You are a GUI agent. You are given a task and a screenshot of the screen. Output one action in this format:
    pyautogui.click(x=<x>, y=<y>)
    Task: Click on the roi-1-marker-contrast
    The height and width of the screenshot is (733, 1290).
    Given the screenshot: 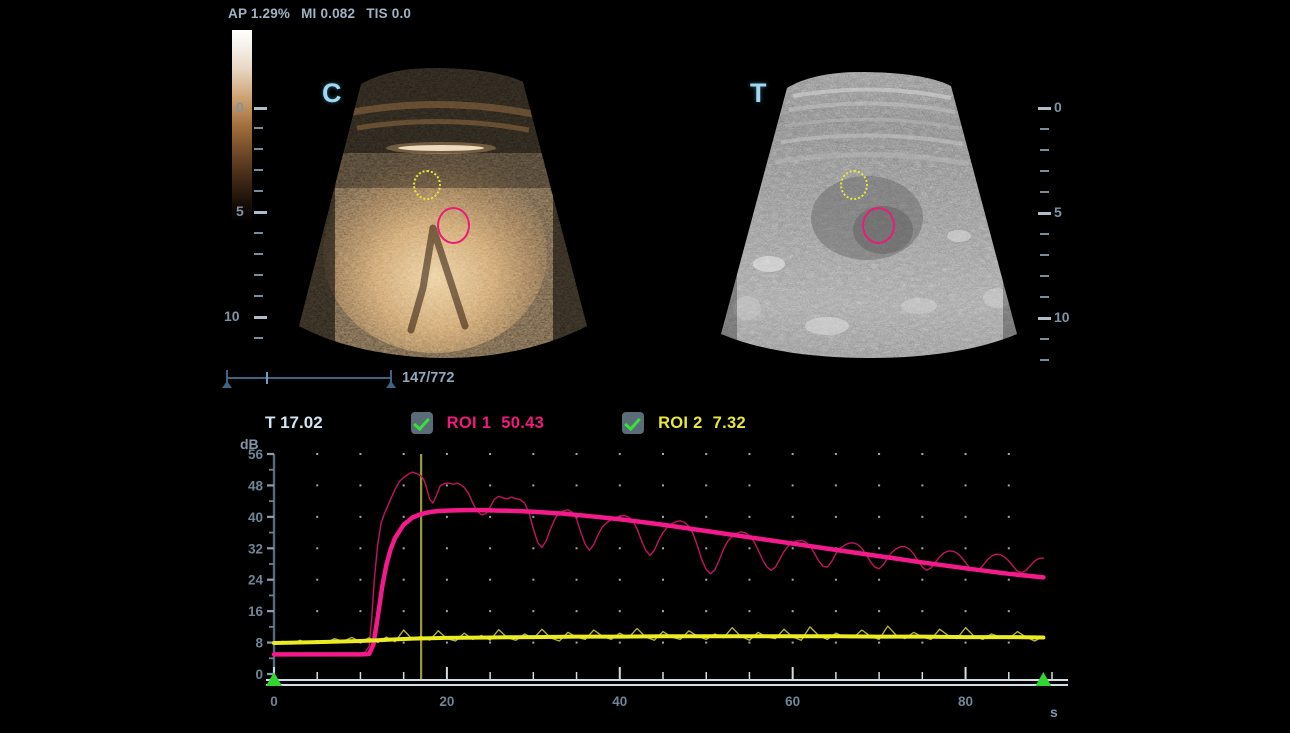 What is the action you would take?
    pyautogui.click(x=453, y=225)
    